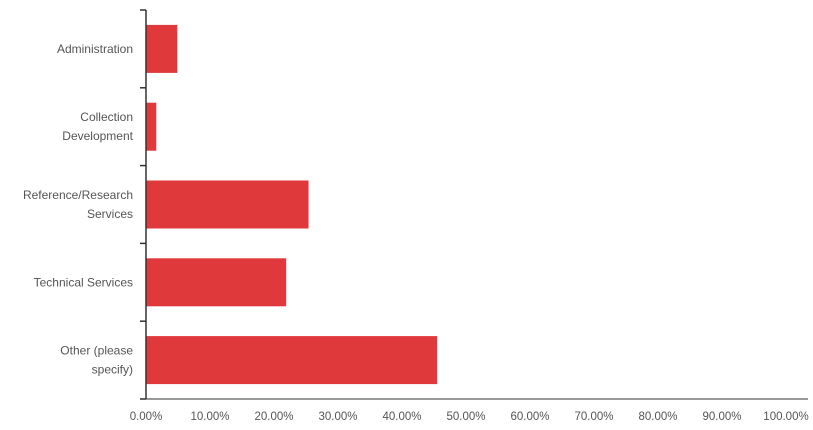  I want to click on x-tick-label: 20.00%, so click(273, 417).